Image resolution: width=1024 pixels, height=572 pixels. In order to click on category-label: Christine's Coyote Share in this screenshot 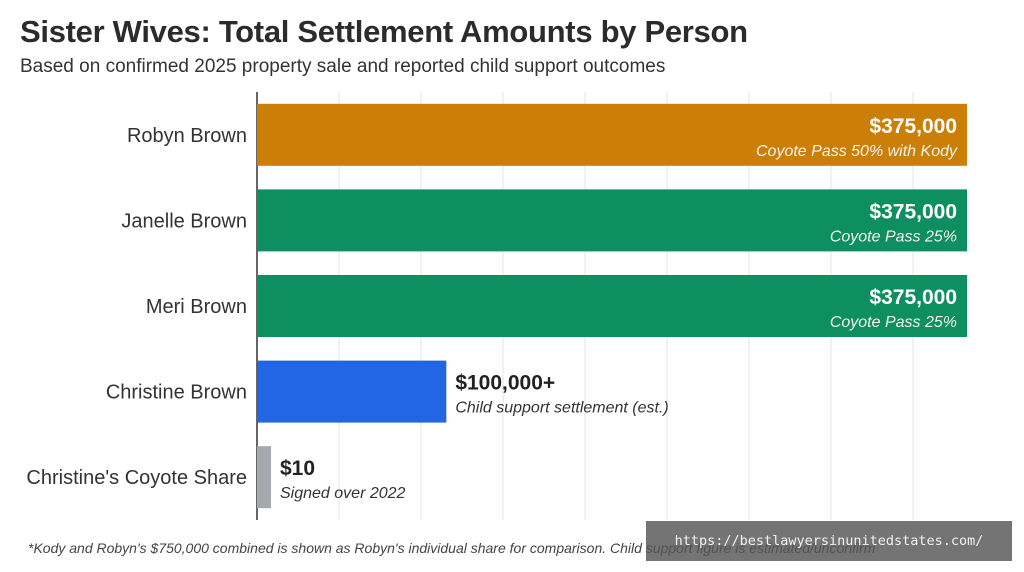, I will do `click(136, 478)`.